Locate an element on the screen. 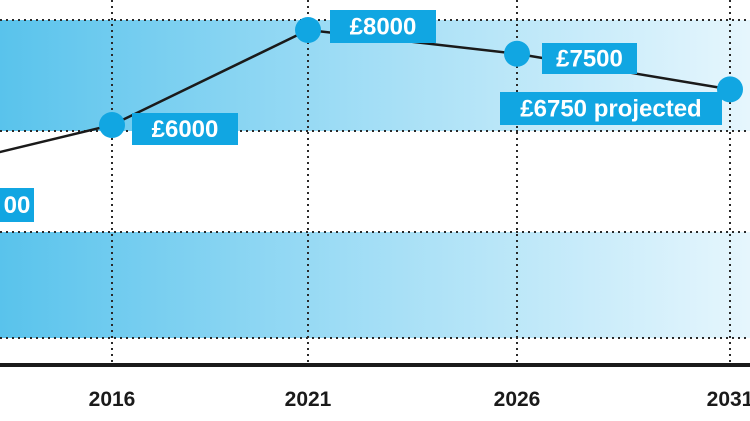 This screenshot has width=750, height=421. data-label-2026: £7500 is located at coordinates (589, 58).